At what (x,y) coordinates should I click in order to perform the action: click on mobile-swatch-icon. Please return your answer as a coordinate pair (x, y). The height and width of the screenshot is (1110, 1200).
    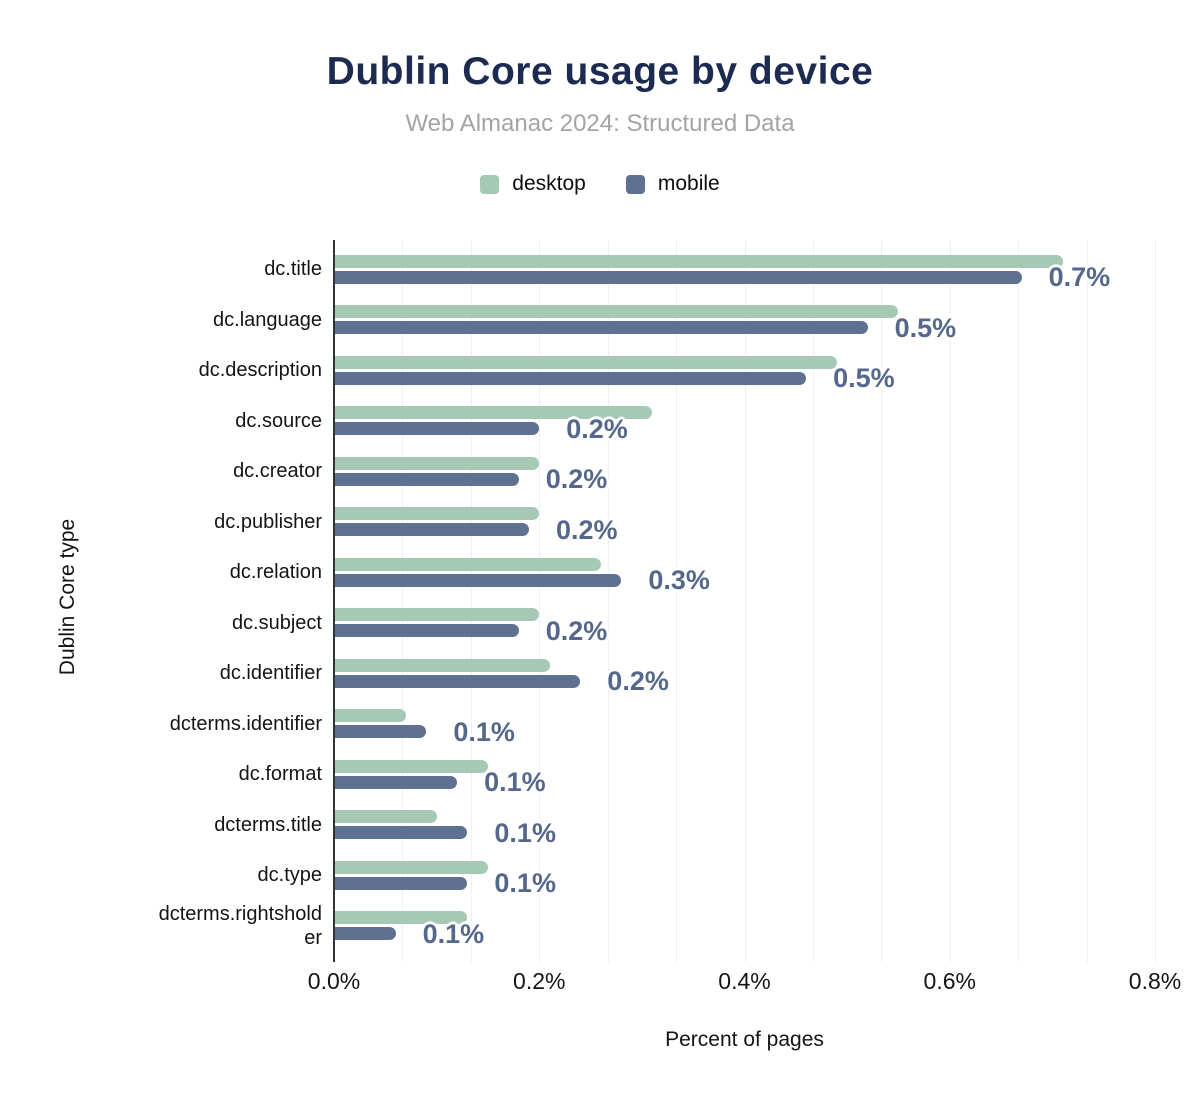
    Looking at the image, I should click on (635, 184).